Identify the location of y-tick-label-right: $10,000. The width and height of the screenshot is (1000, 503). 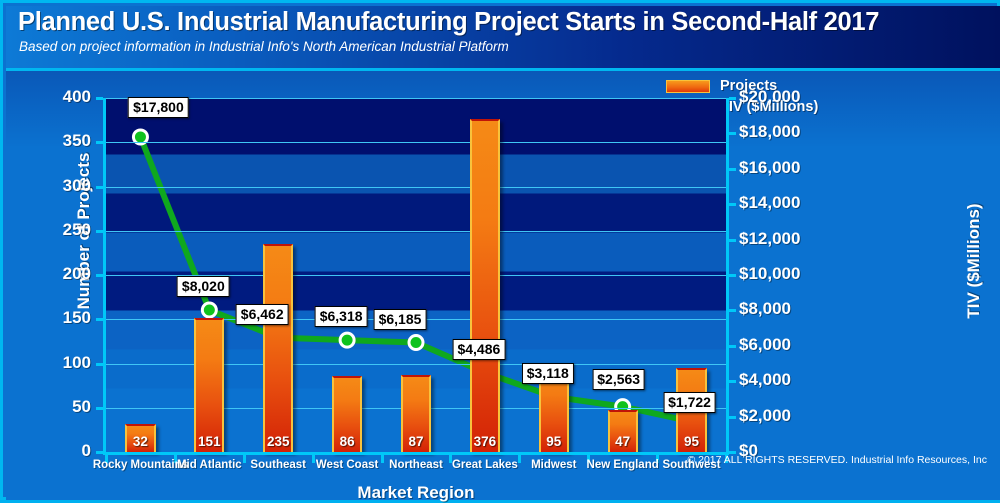
(770, 273).